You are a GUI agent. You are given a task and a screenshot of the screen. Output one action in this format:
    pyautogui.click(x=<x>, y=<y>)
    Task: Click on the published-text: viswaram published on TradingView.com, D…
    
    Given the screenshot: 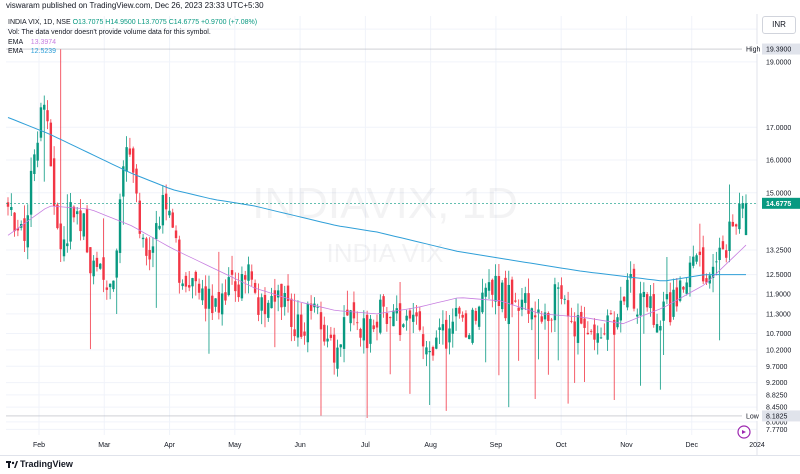 What is the action you would take?
    pyautogui.click(x=135, y=5)
    